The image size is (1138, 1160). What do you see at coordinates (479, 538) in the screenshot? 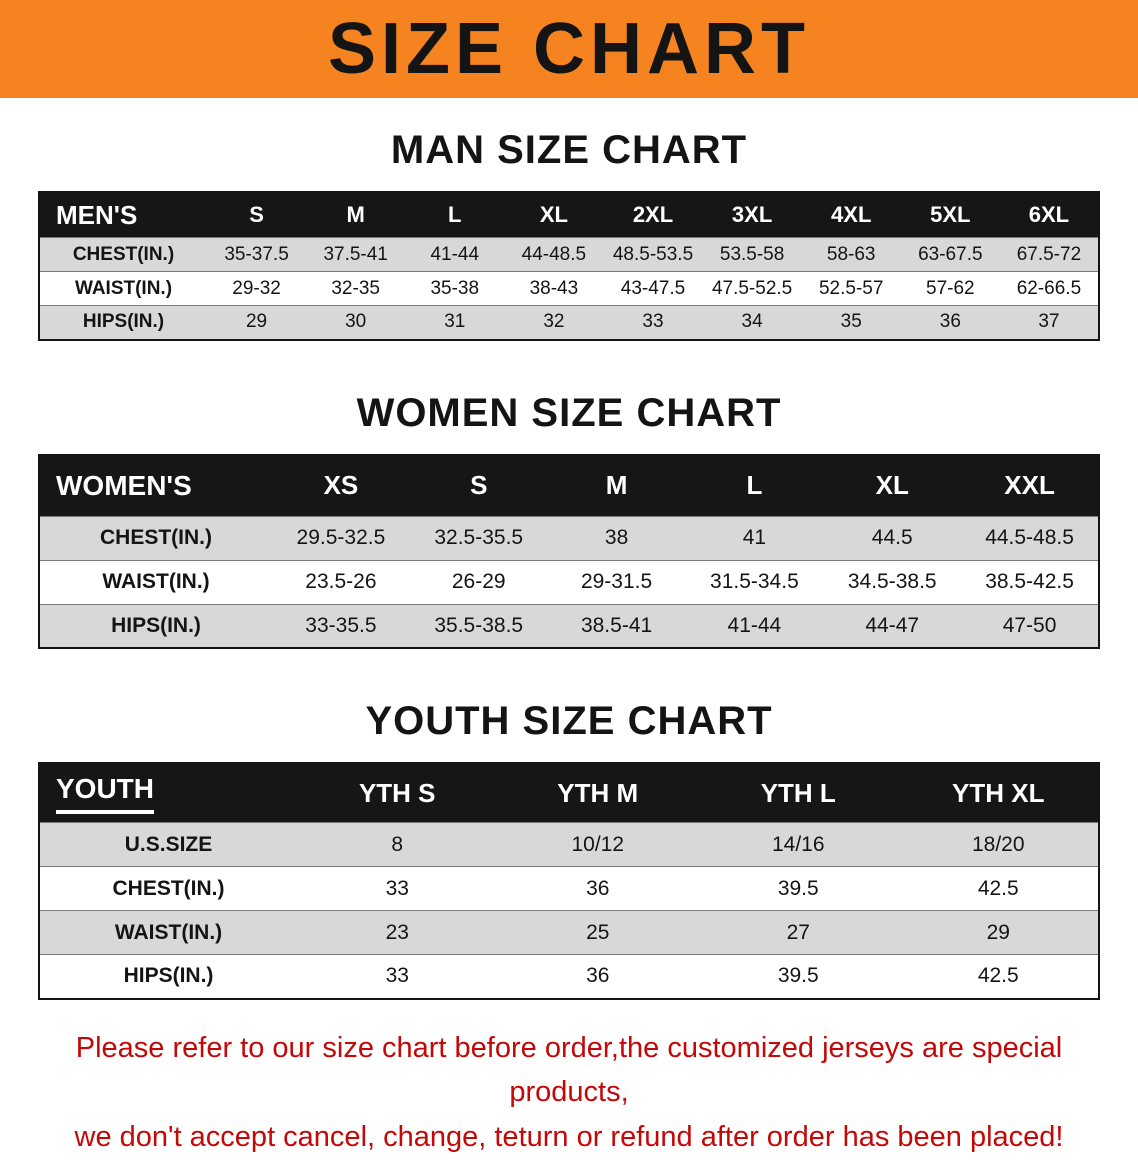
I see `size-value-cell: 32.5-35.5` at bounding box center [479, 538].